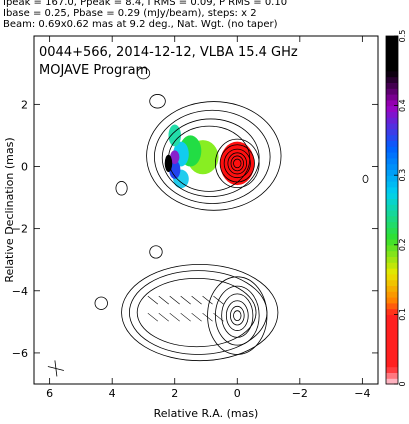 The height and width of the screenshot is (424, 409). I want to click on colorbar-tick-label: 0.5, so click(402, 36).